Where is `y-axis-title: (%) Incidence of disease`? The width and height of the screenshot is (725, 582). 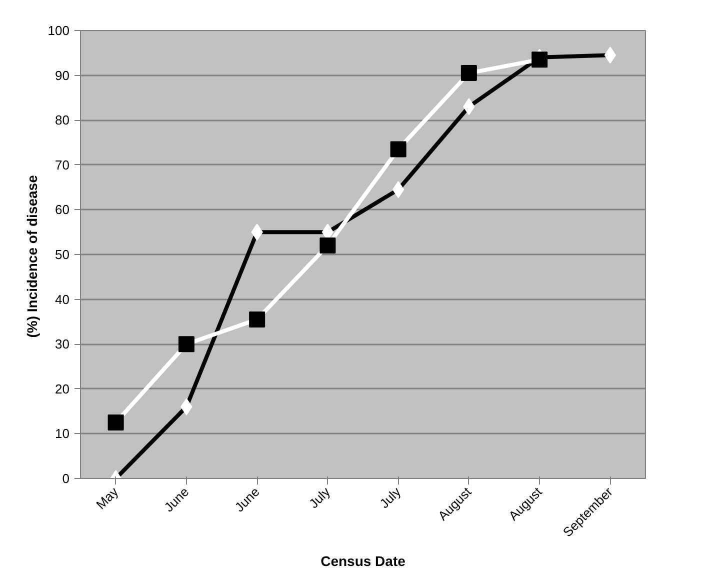 y-axis-title: (%) Incidence of disease is located at coordinates (32, 256).